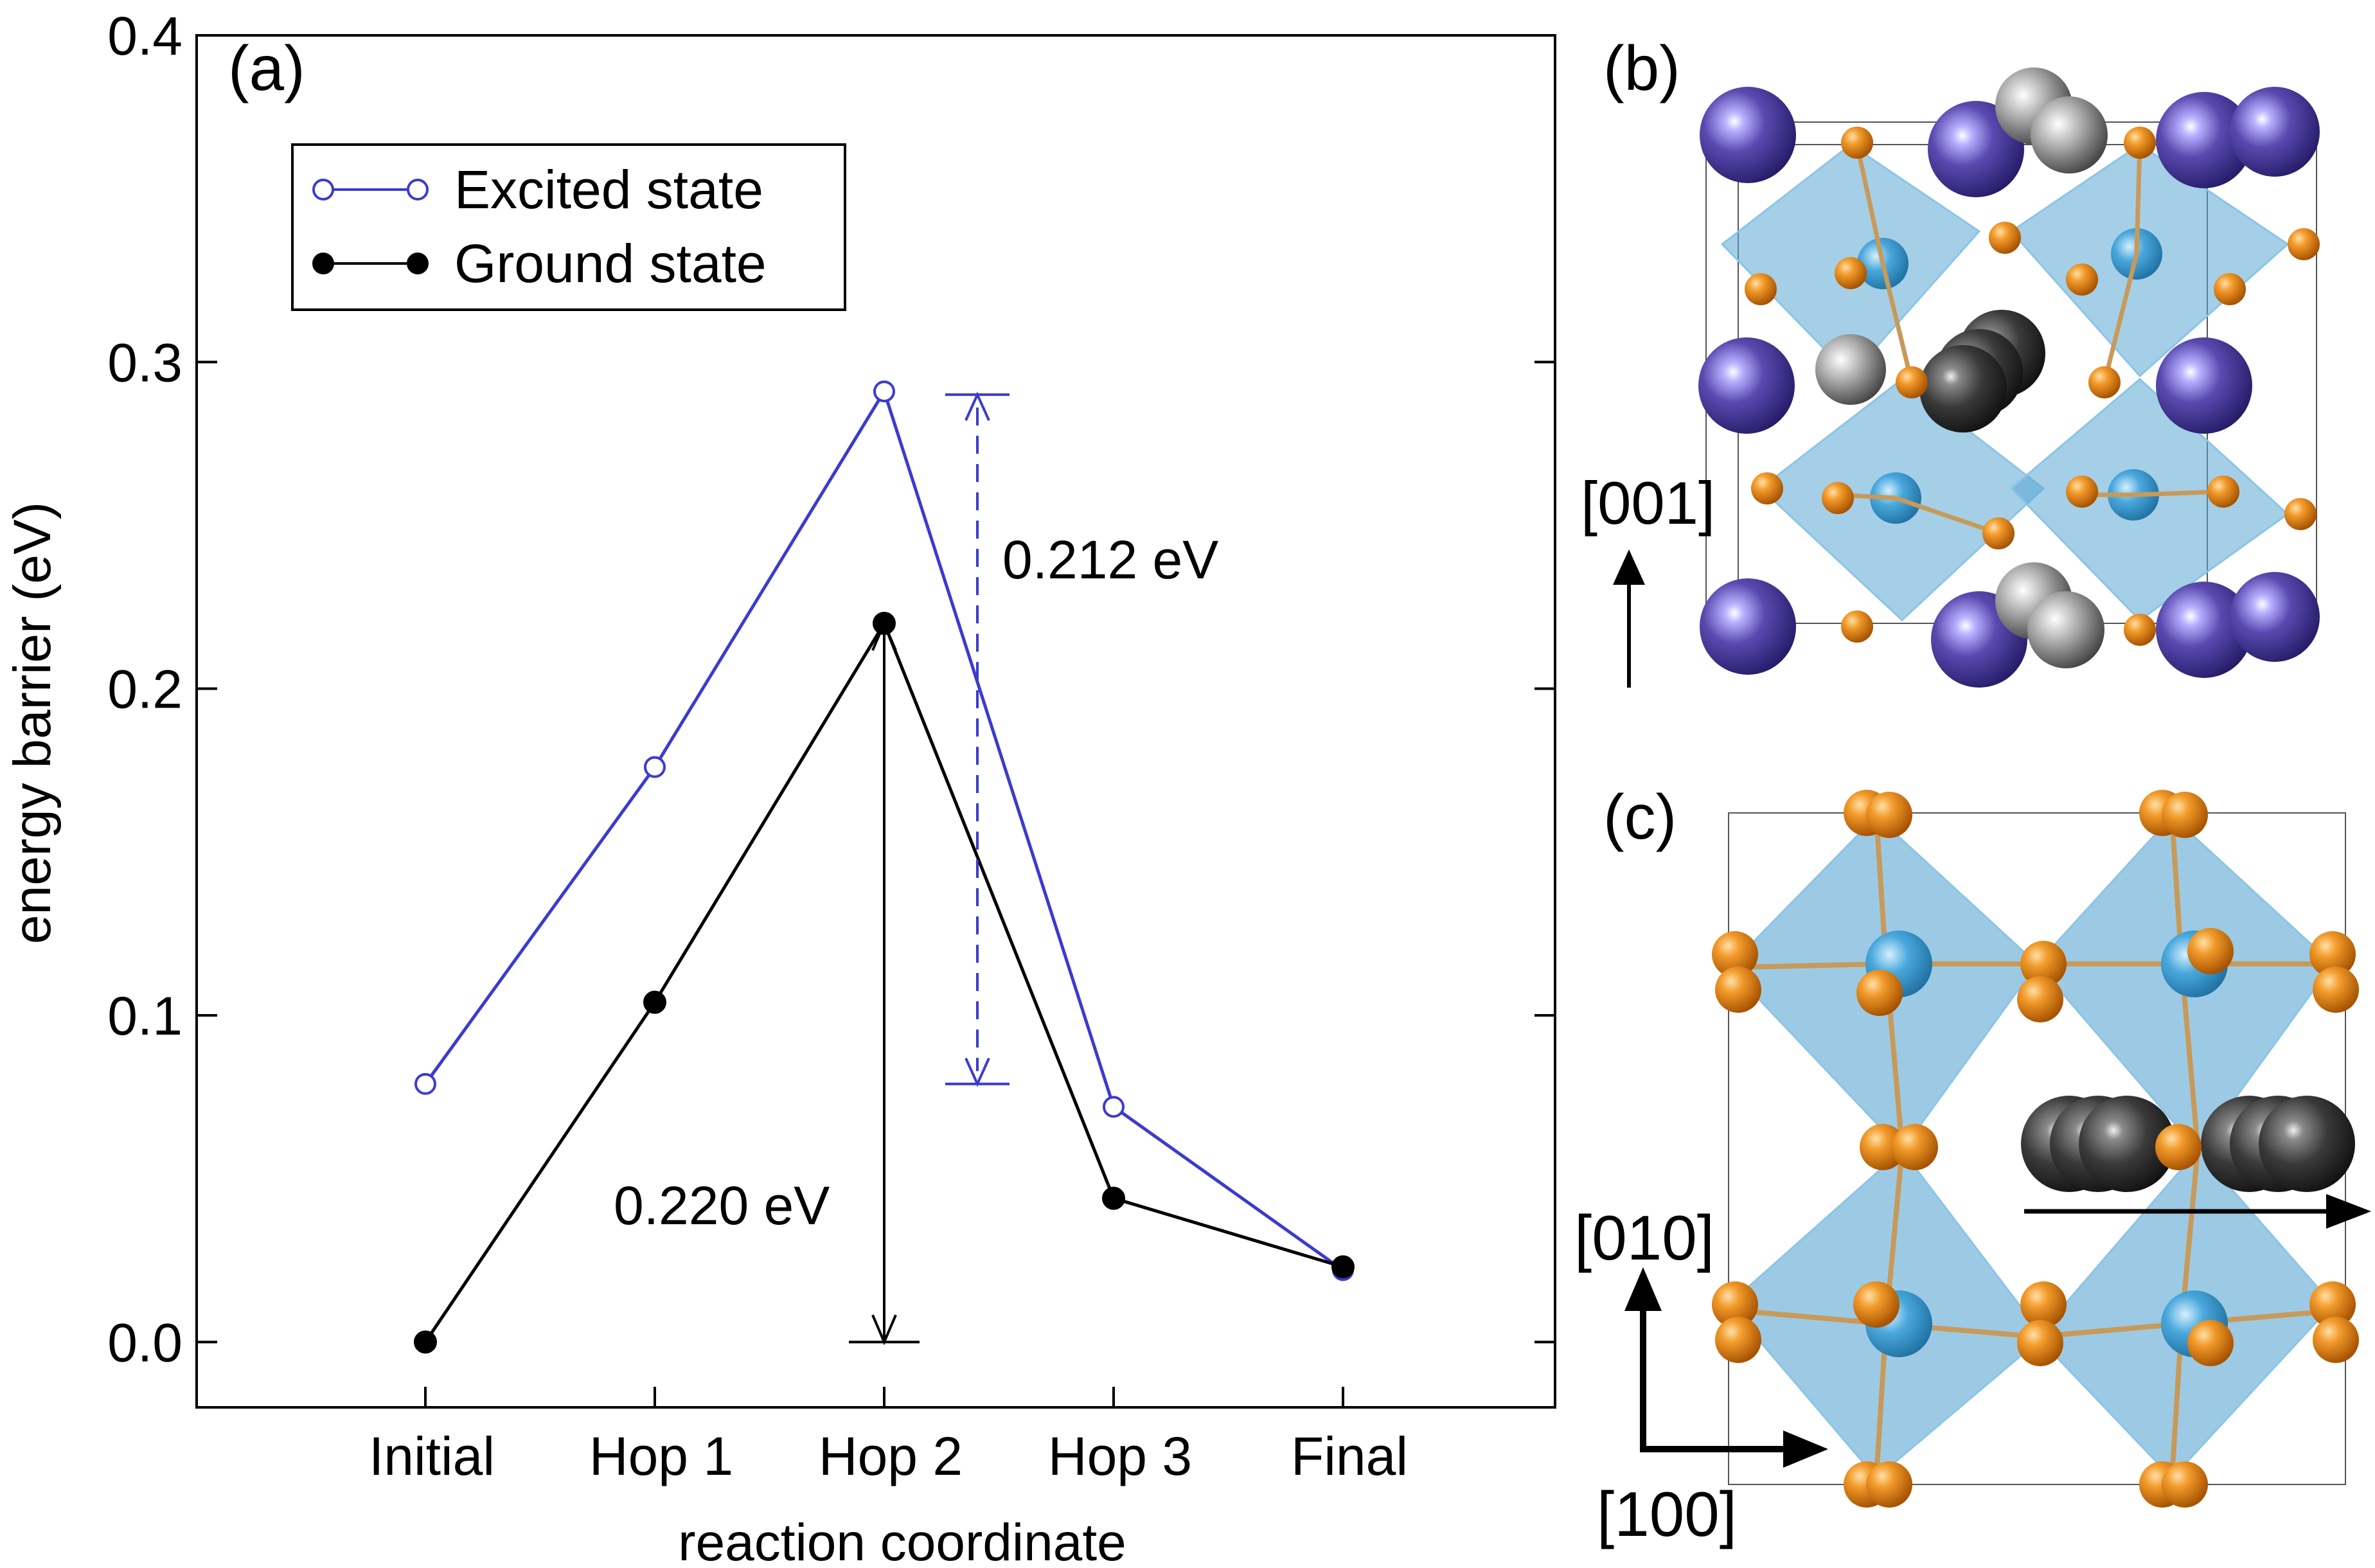 The height and width of the screenshot is (1568, 2375). I want to click on dark-atoms-c, so click(2188, 1144).